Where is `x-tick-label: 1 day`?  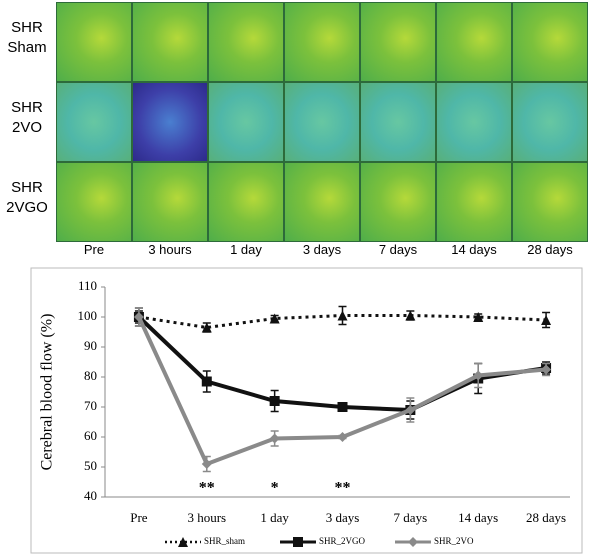
x-tick-label: 1 day is located at coordinates (274, 517).